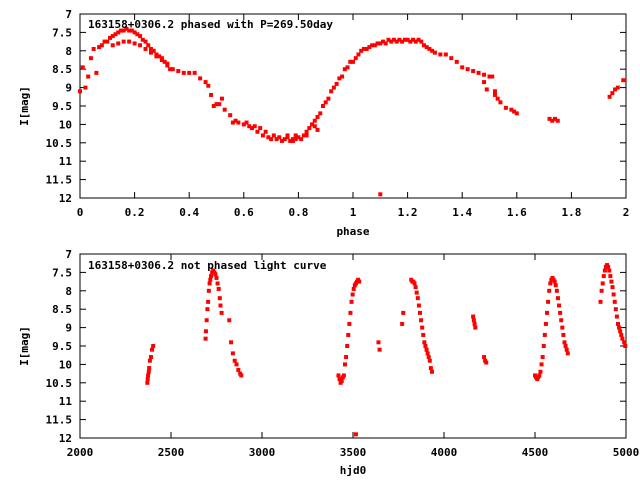 The image size is (640, 480). What do you see at coordinates (262, 452) in the screenshot?
I see `x-tick-label: 3000` at bounding box center [262, 452].